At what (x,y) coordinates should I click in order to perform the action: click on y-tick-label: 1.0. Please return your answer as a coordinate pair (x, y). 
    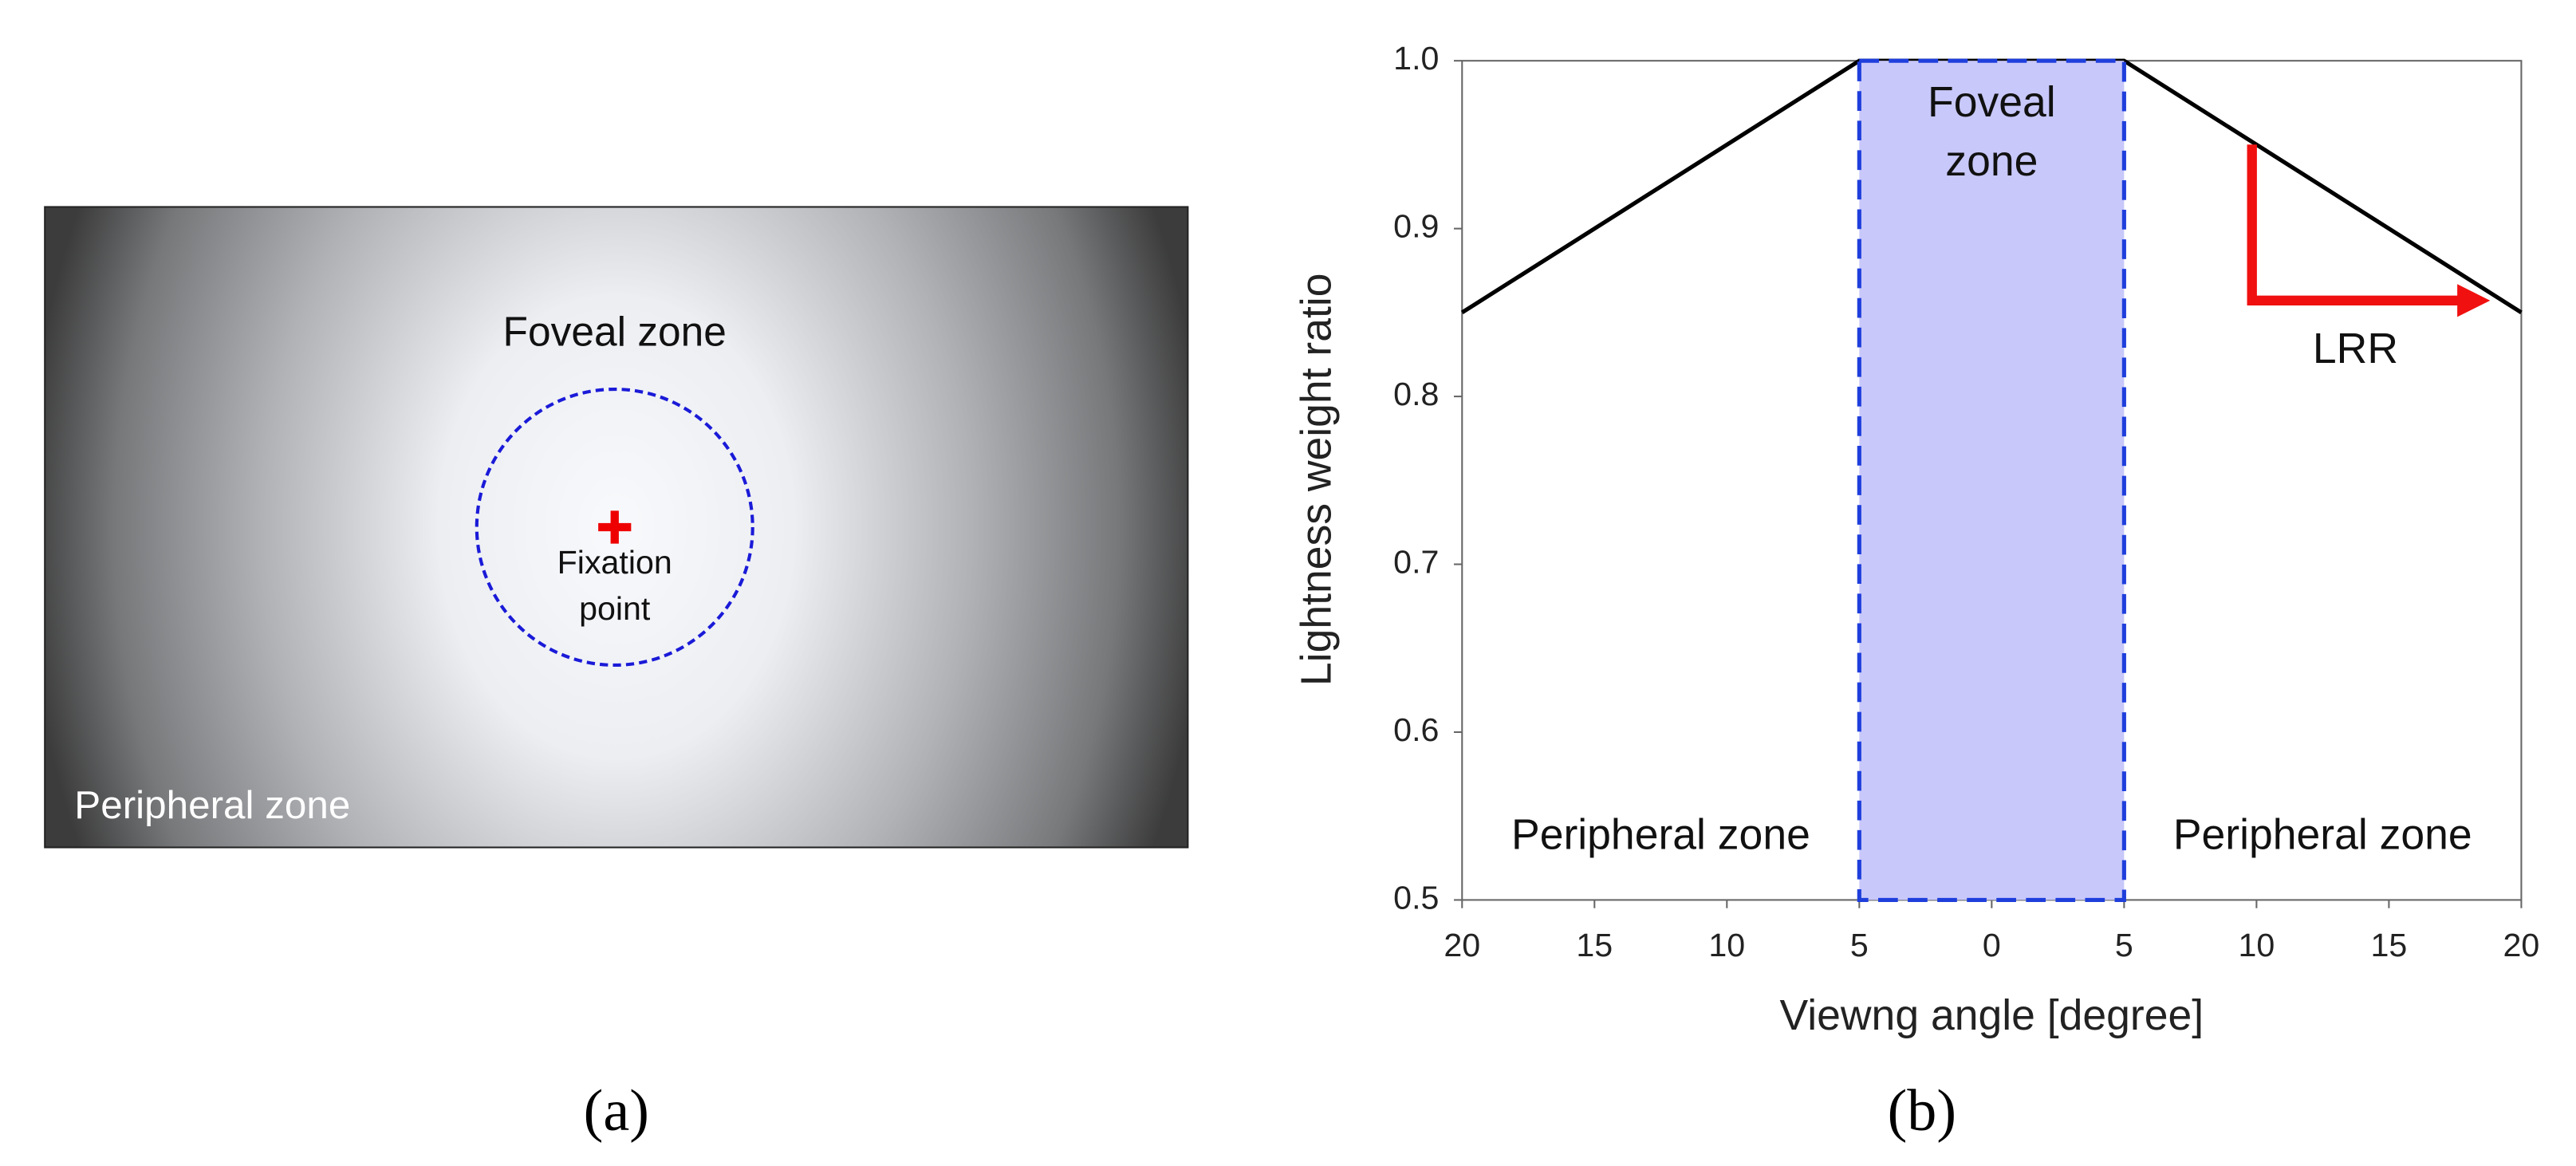
    Looking at the image, I should click on (1416, 58).